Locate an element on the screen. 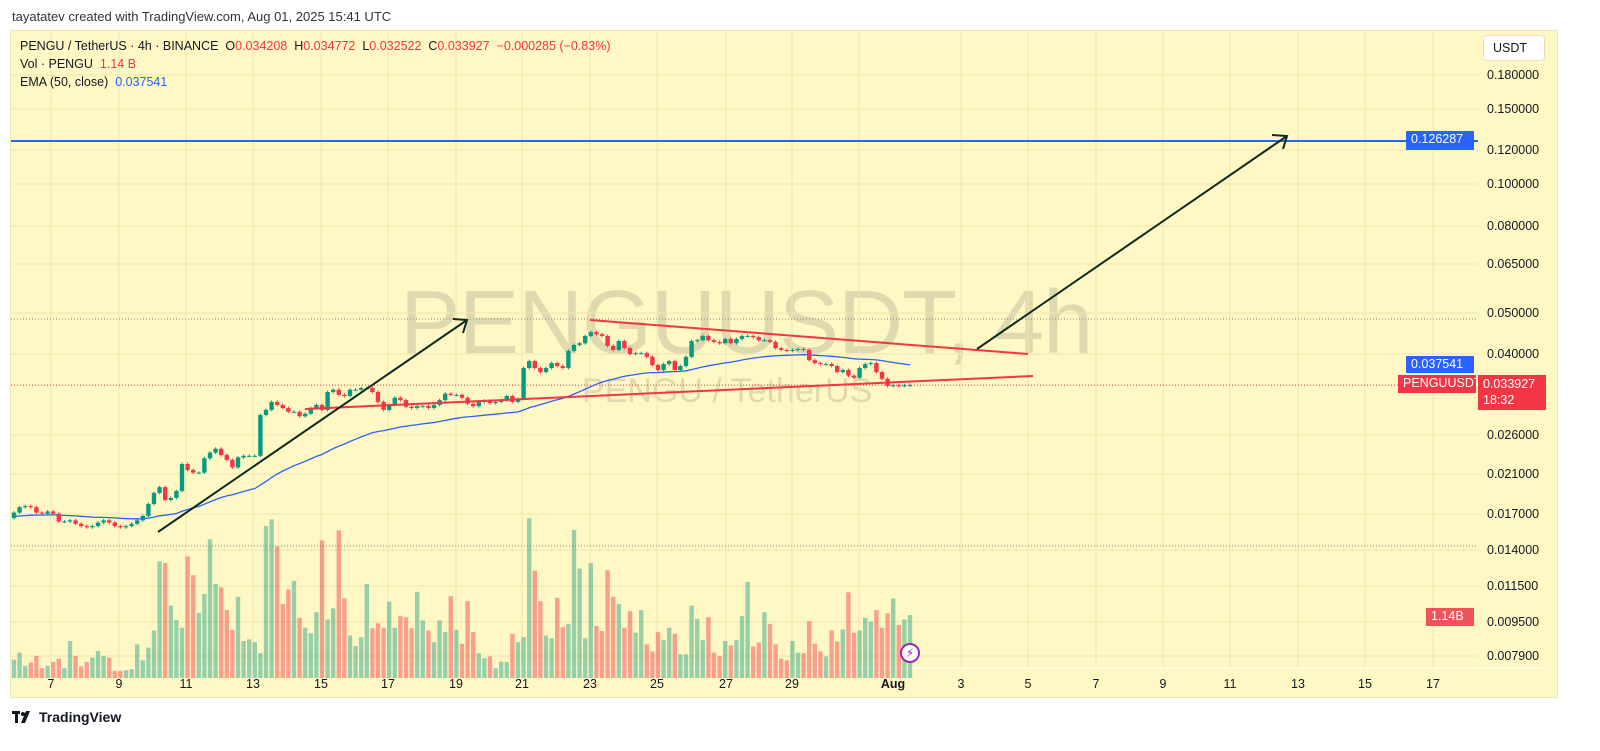  price-tick: 0.011500 is located at coordinates (1513, 586).